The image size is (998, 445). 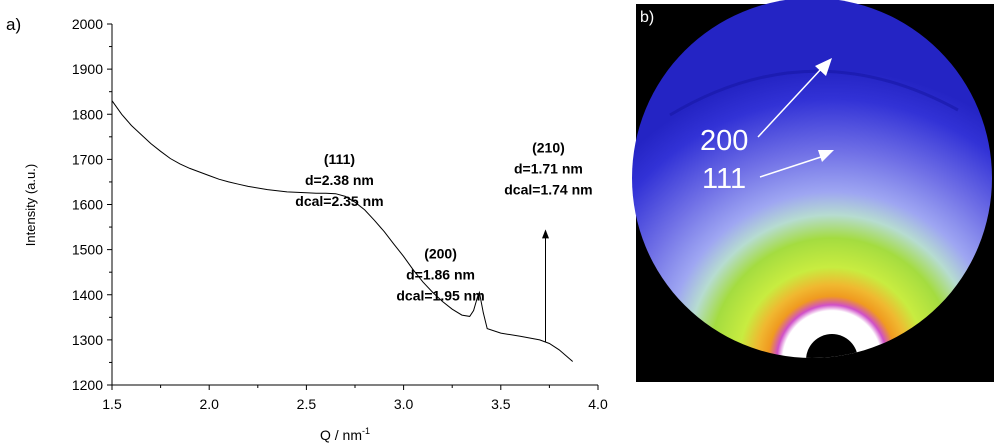 I want to click on peak-210-annotation-line: (210), so click(x=548, y=148).